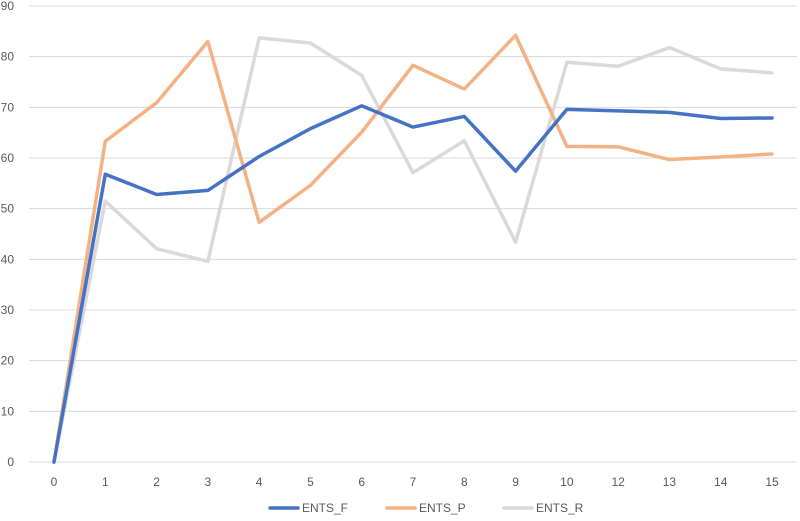 The width and height of the screenshot is (800, 521). I want to click on y-tick-label: 90, so click(8, 6).